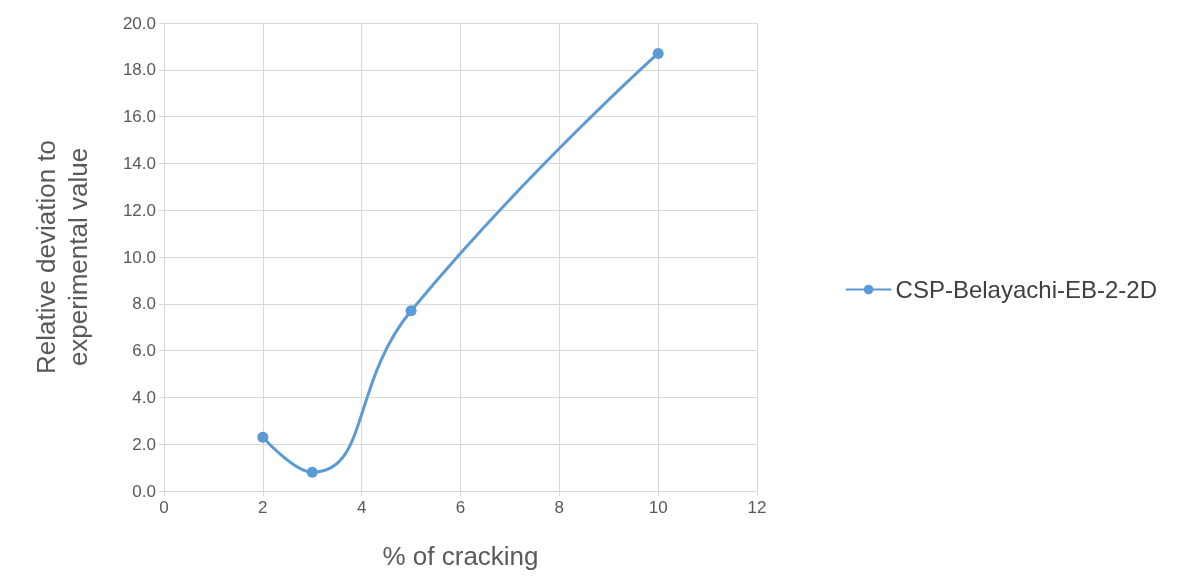  What do you see at coordinates (62, 257) in the screenshot?
I see `y-axis-title: Relative deviation to experimental value` at bounding box center [62, 257].